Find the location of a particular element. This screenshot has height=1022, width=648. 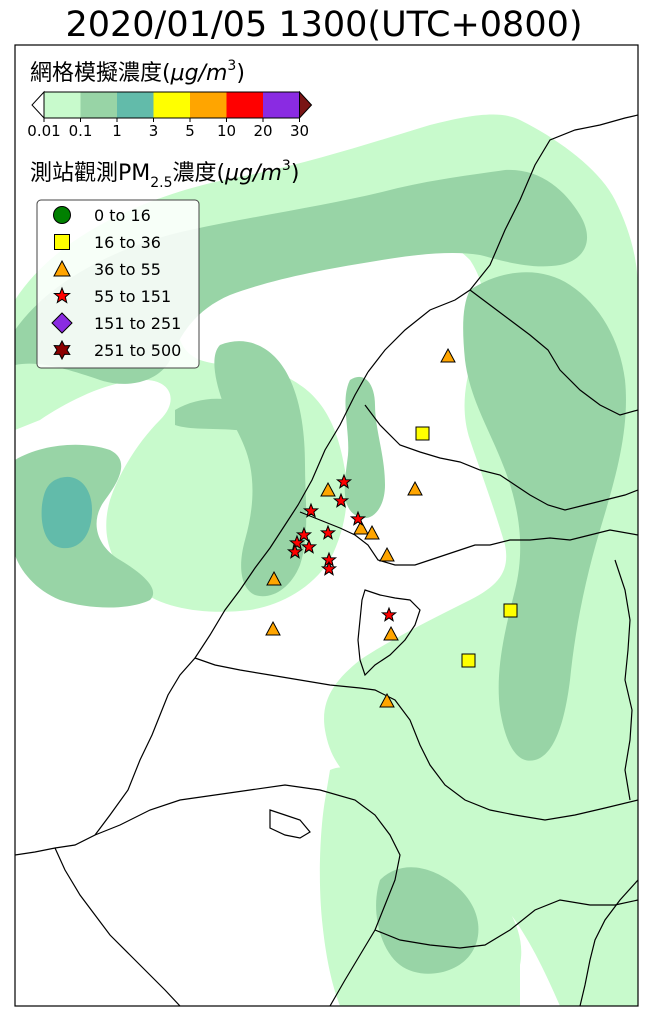

boundary-southwest is located at coordinates (117, 926).